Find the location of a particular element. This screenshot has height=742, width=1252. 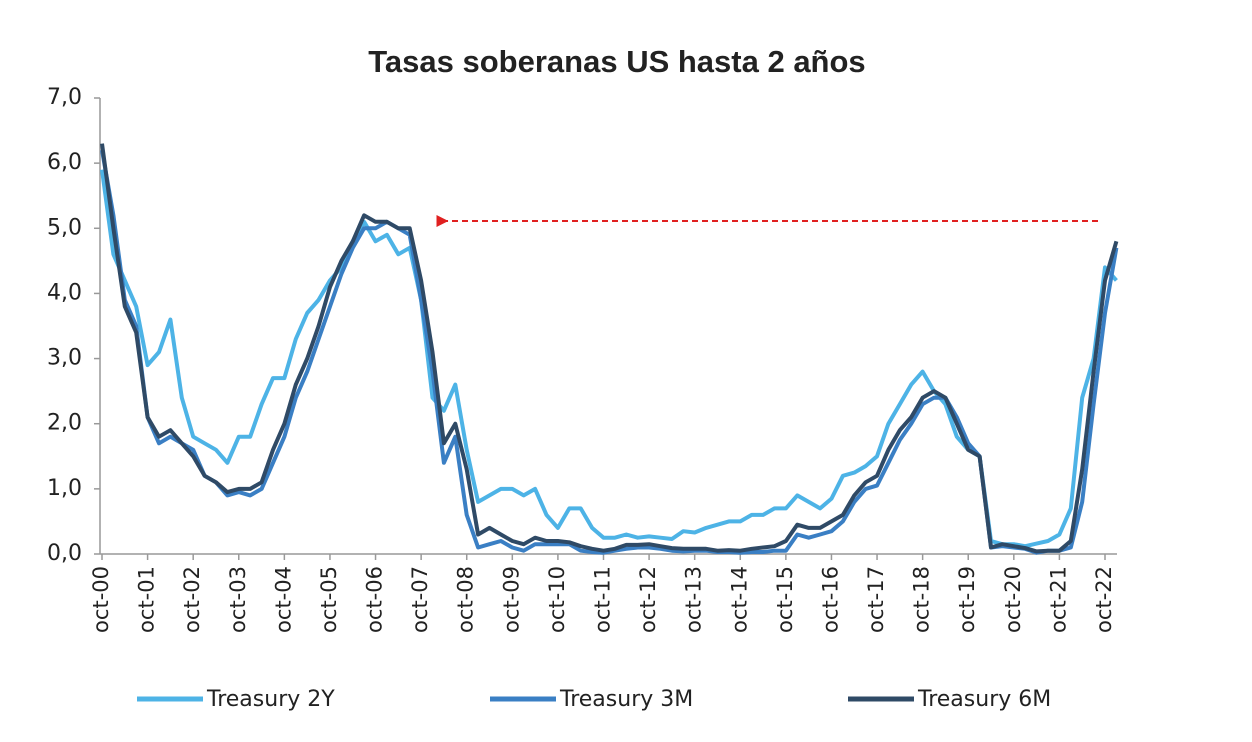

y-tick-label: 7,0 is located at coordinates (64, 97).